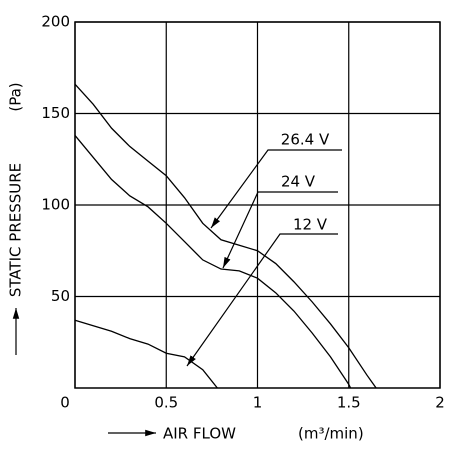  I want to click on series-label: 24 V, so click(298, 182).